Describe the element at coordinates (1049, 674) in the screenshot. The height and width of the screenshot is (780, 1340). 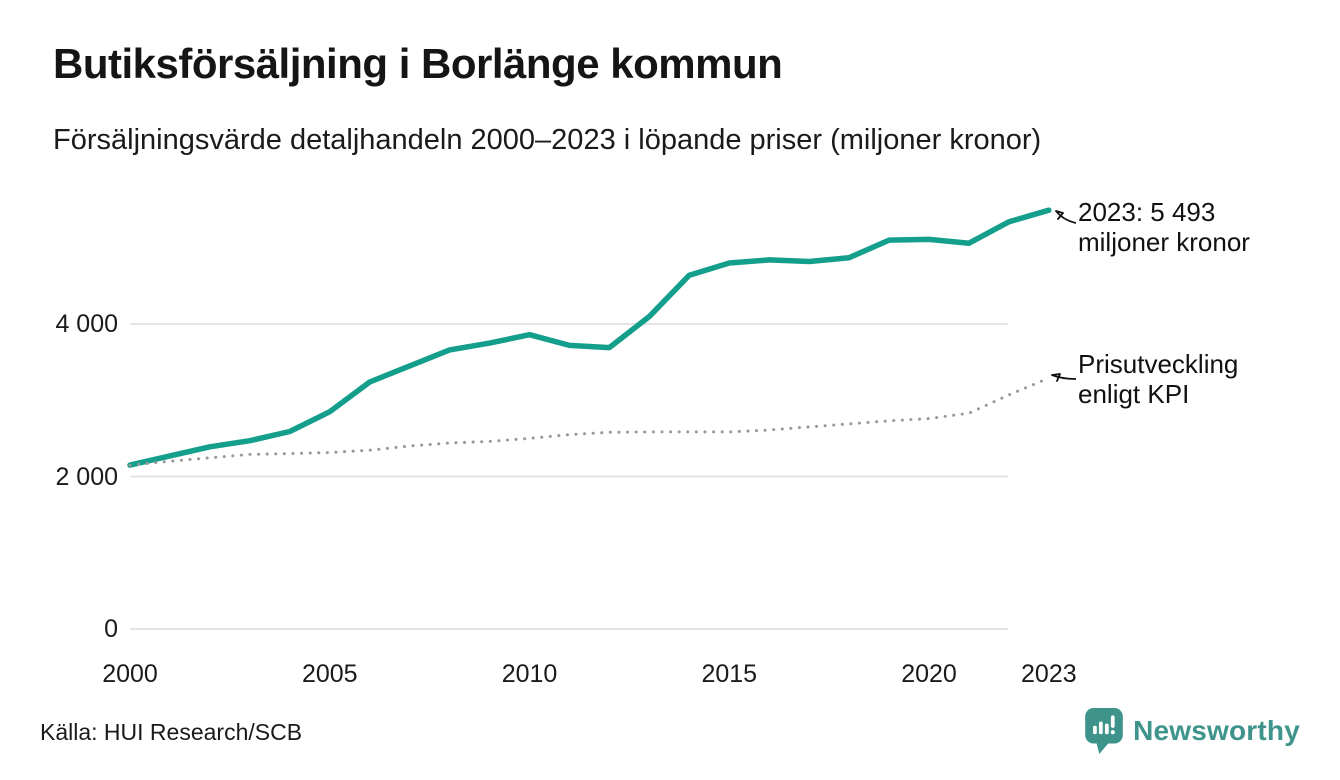
I see `x-tick-2023: 2023` at that location.